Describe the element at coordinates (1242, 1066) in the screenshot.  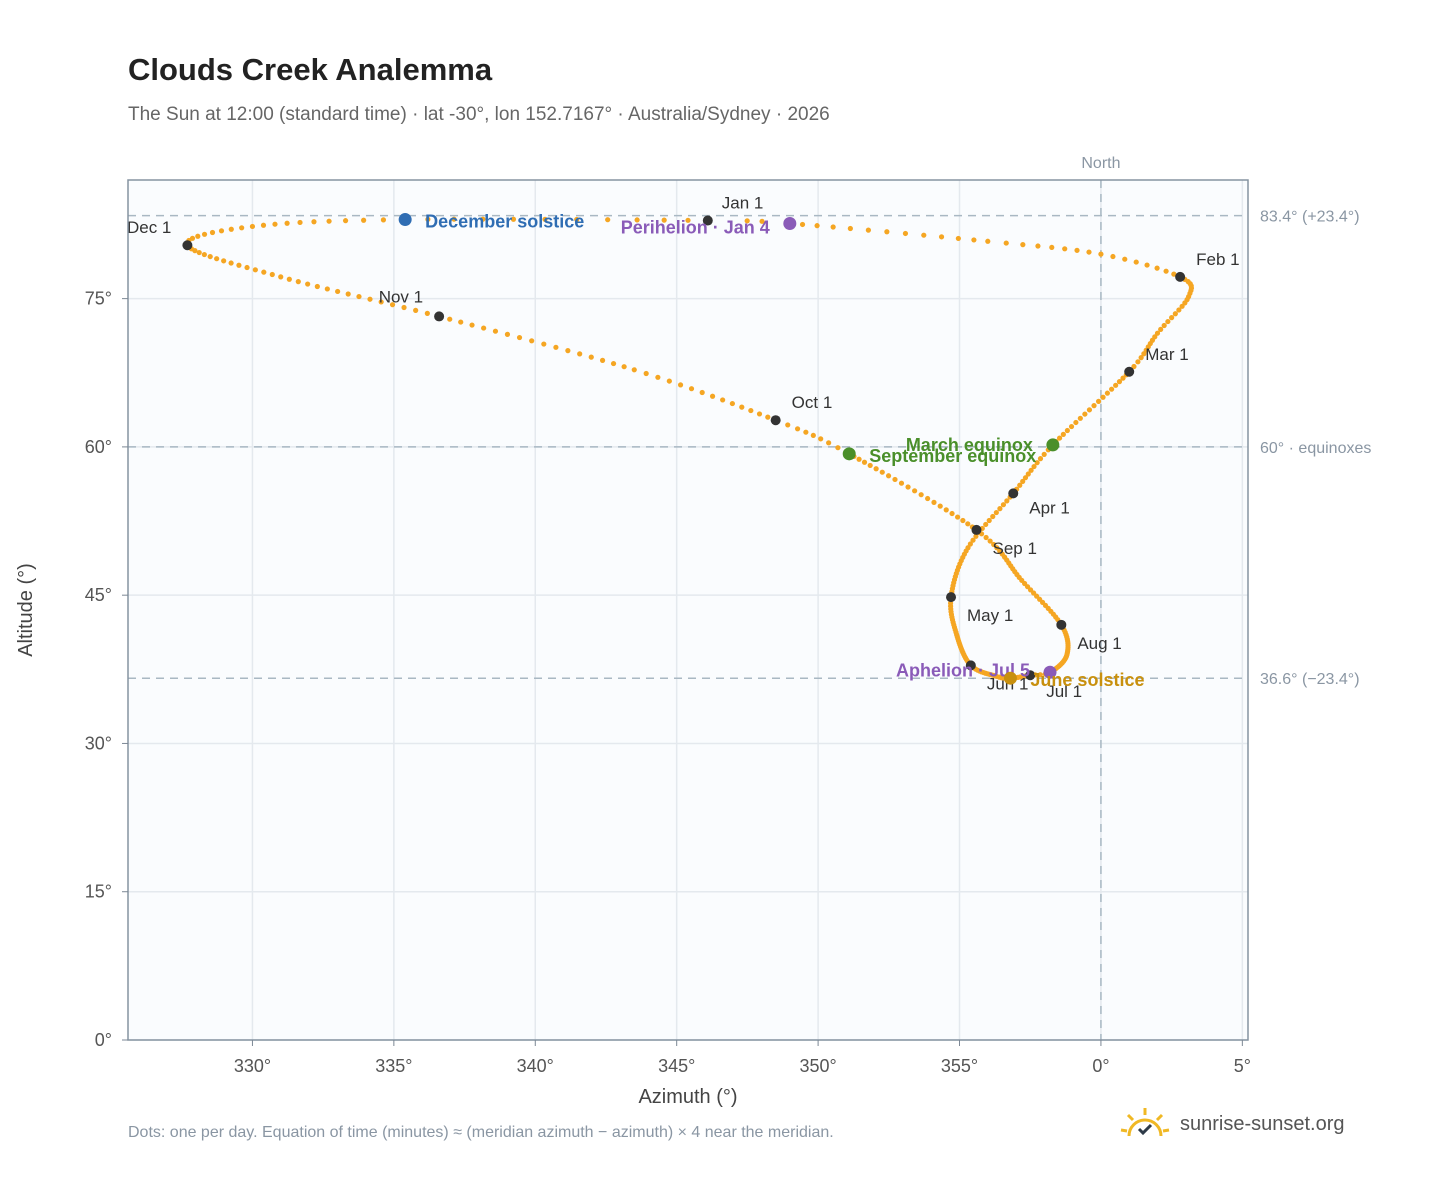
I see `x-tick-label: 5°` at that location.